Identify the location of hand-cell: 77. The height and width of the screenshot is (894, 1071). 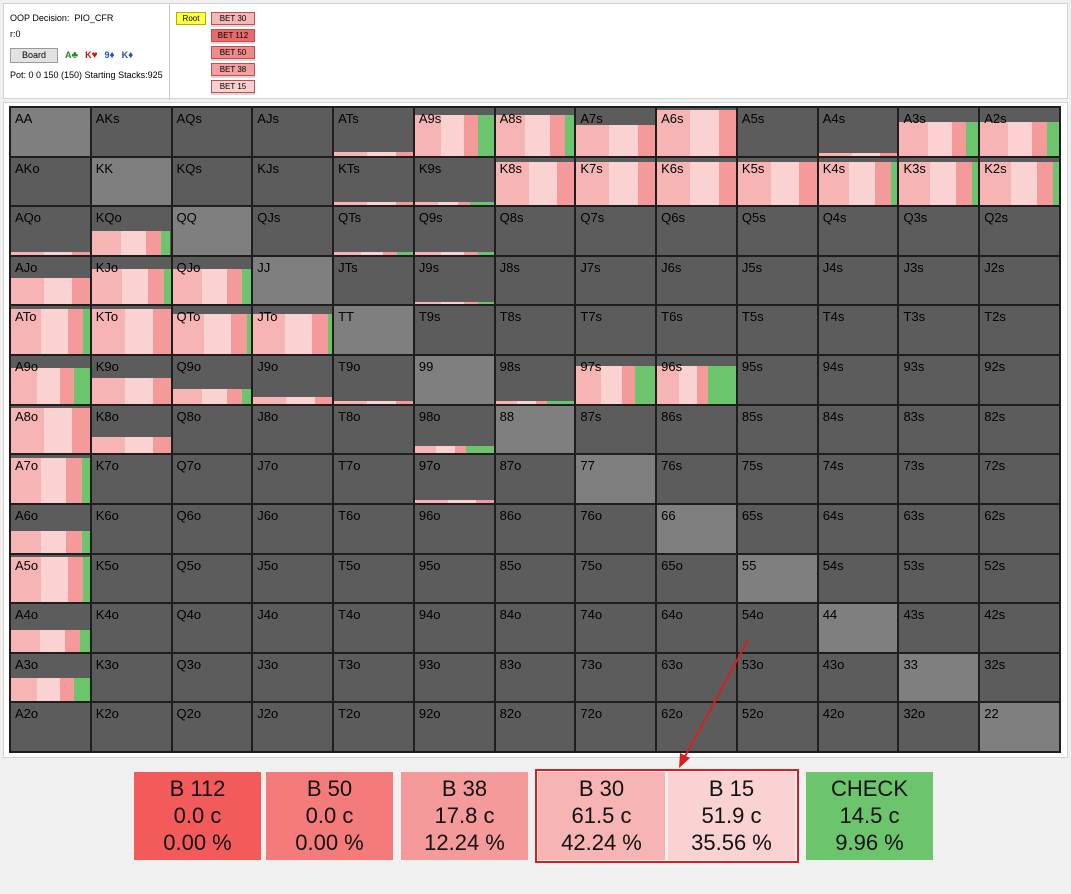
(616, 479).